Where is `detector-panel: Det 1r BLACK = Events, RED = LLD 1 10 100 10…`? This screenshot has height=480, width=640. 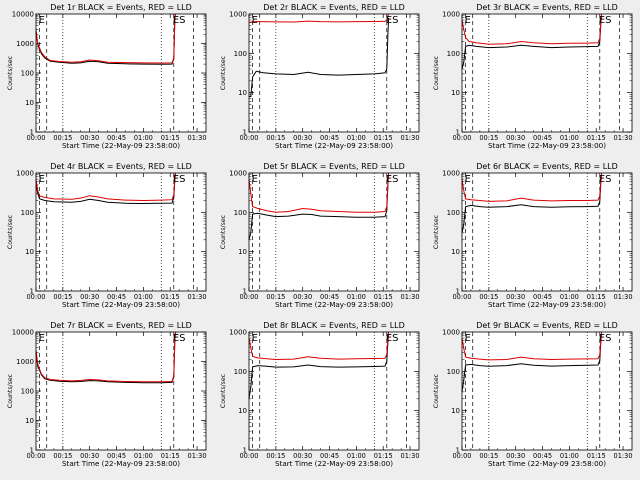
detector-panel: Det 1r BLACK = Events, RED = LLD 1 10 100 10… is located at coordinates (107, 76).